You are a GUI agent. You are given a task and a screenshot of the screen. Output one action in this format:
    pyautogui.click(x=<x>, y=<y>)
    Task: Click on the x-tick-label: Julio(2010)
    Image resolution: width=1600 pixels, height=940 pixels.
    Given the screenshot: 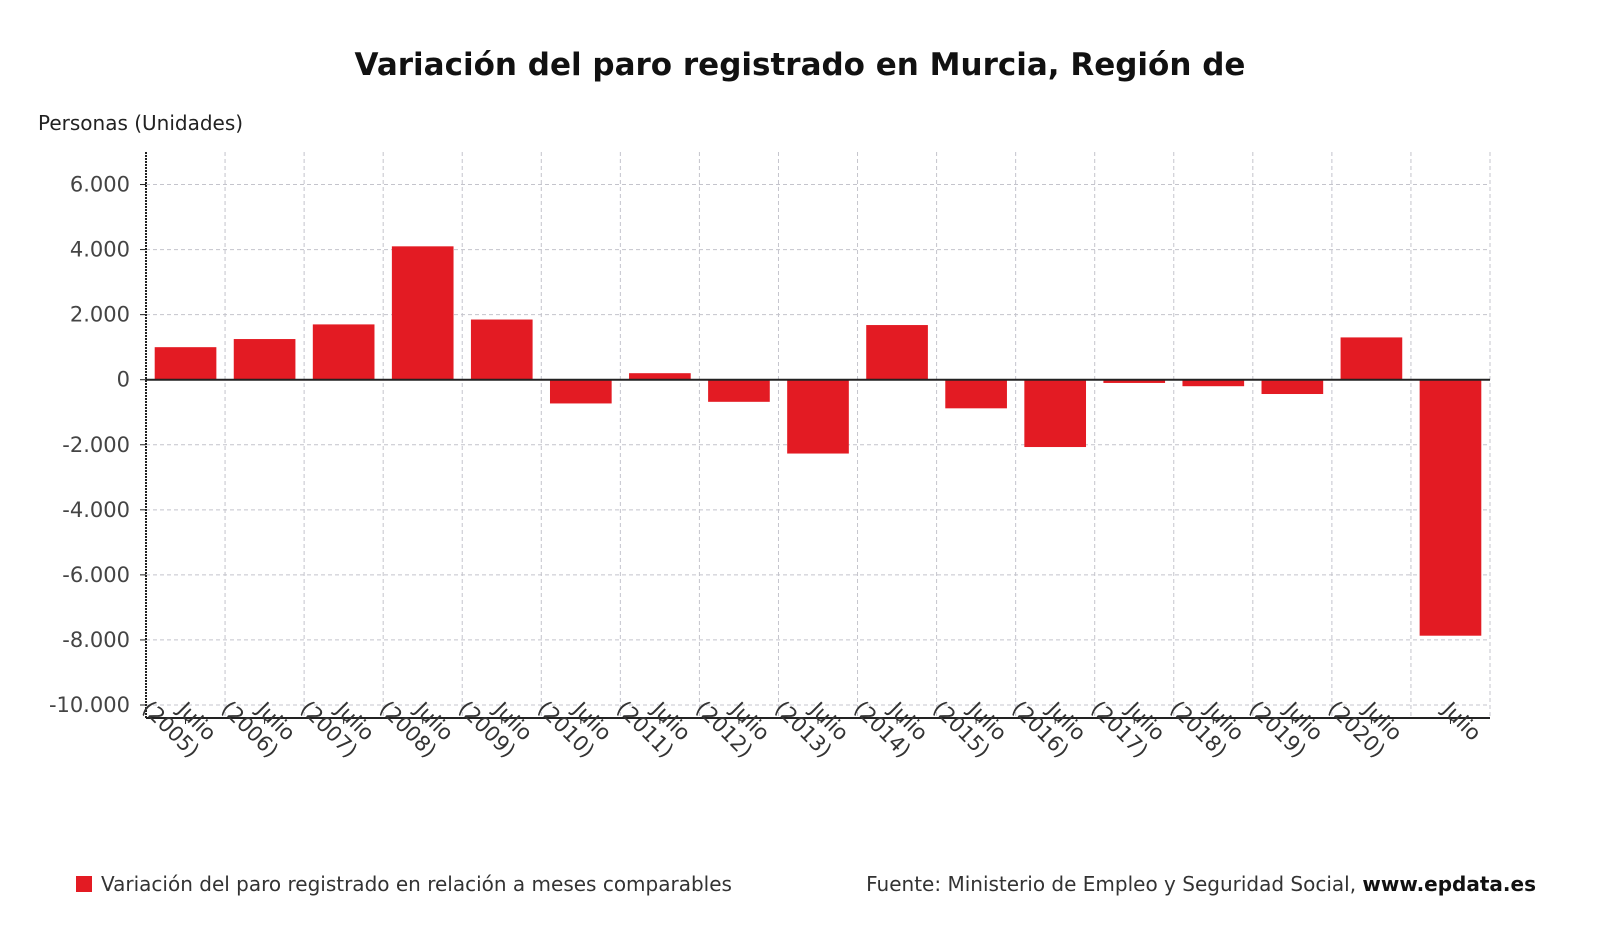 What is the action you would take?
    pyautogui.click(x=574, y=720)
    